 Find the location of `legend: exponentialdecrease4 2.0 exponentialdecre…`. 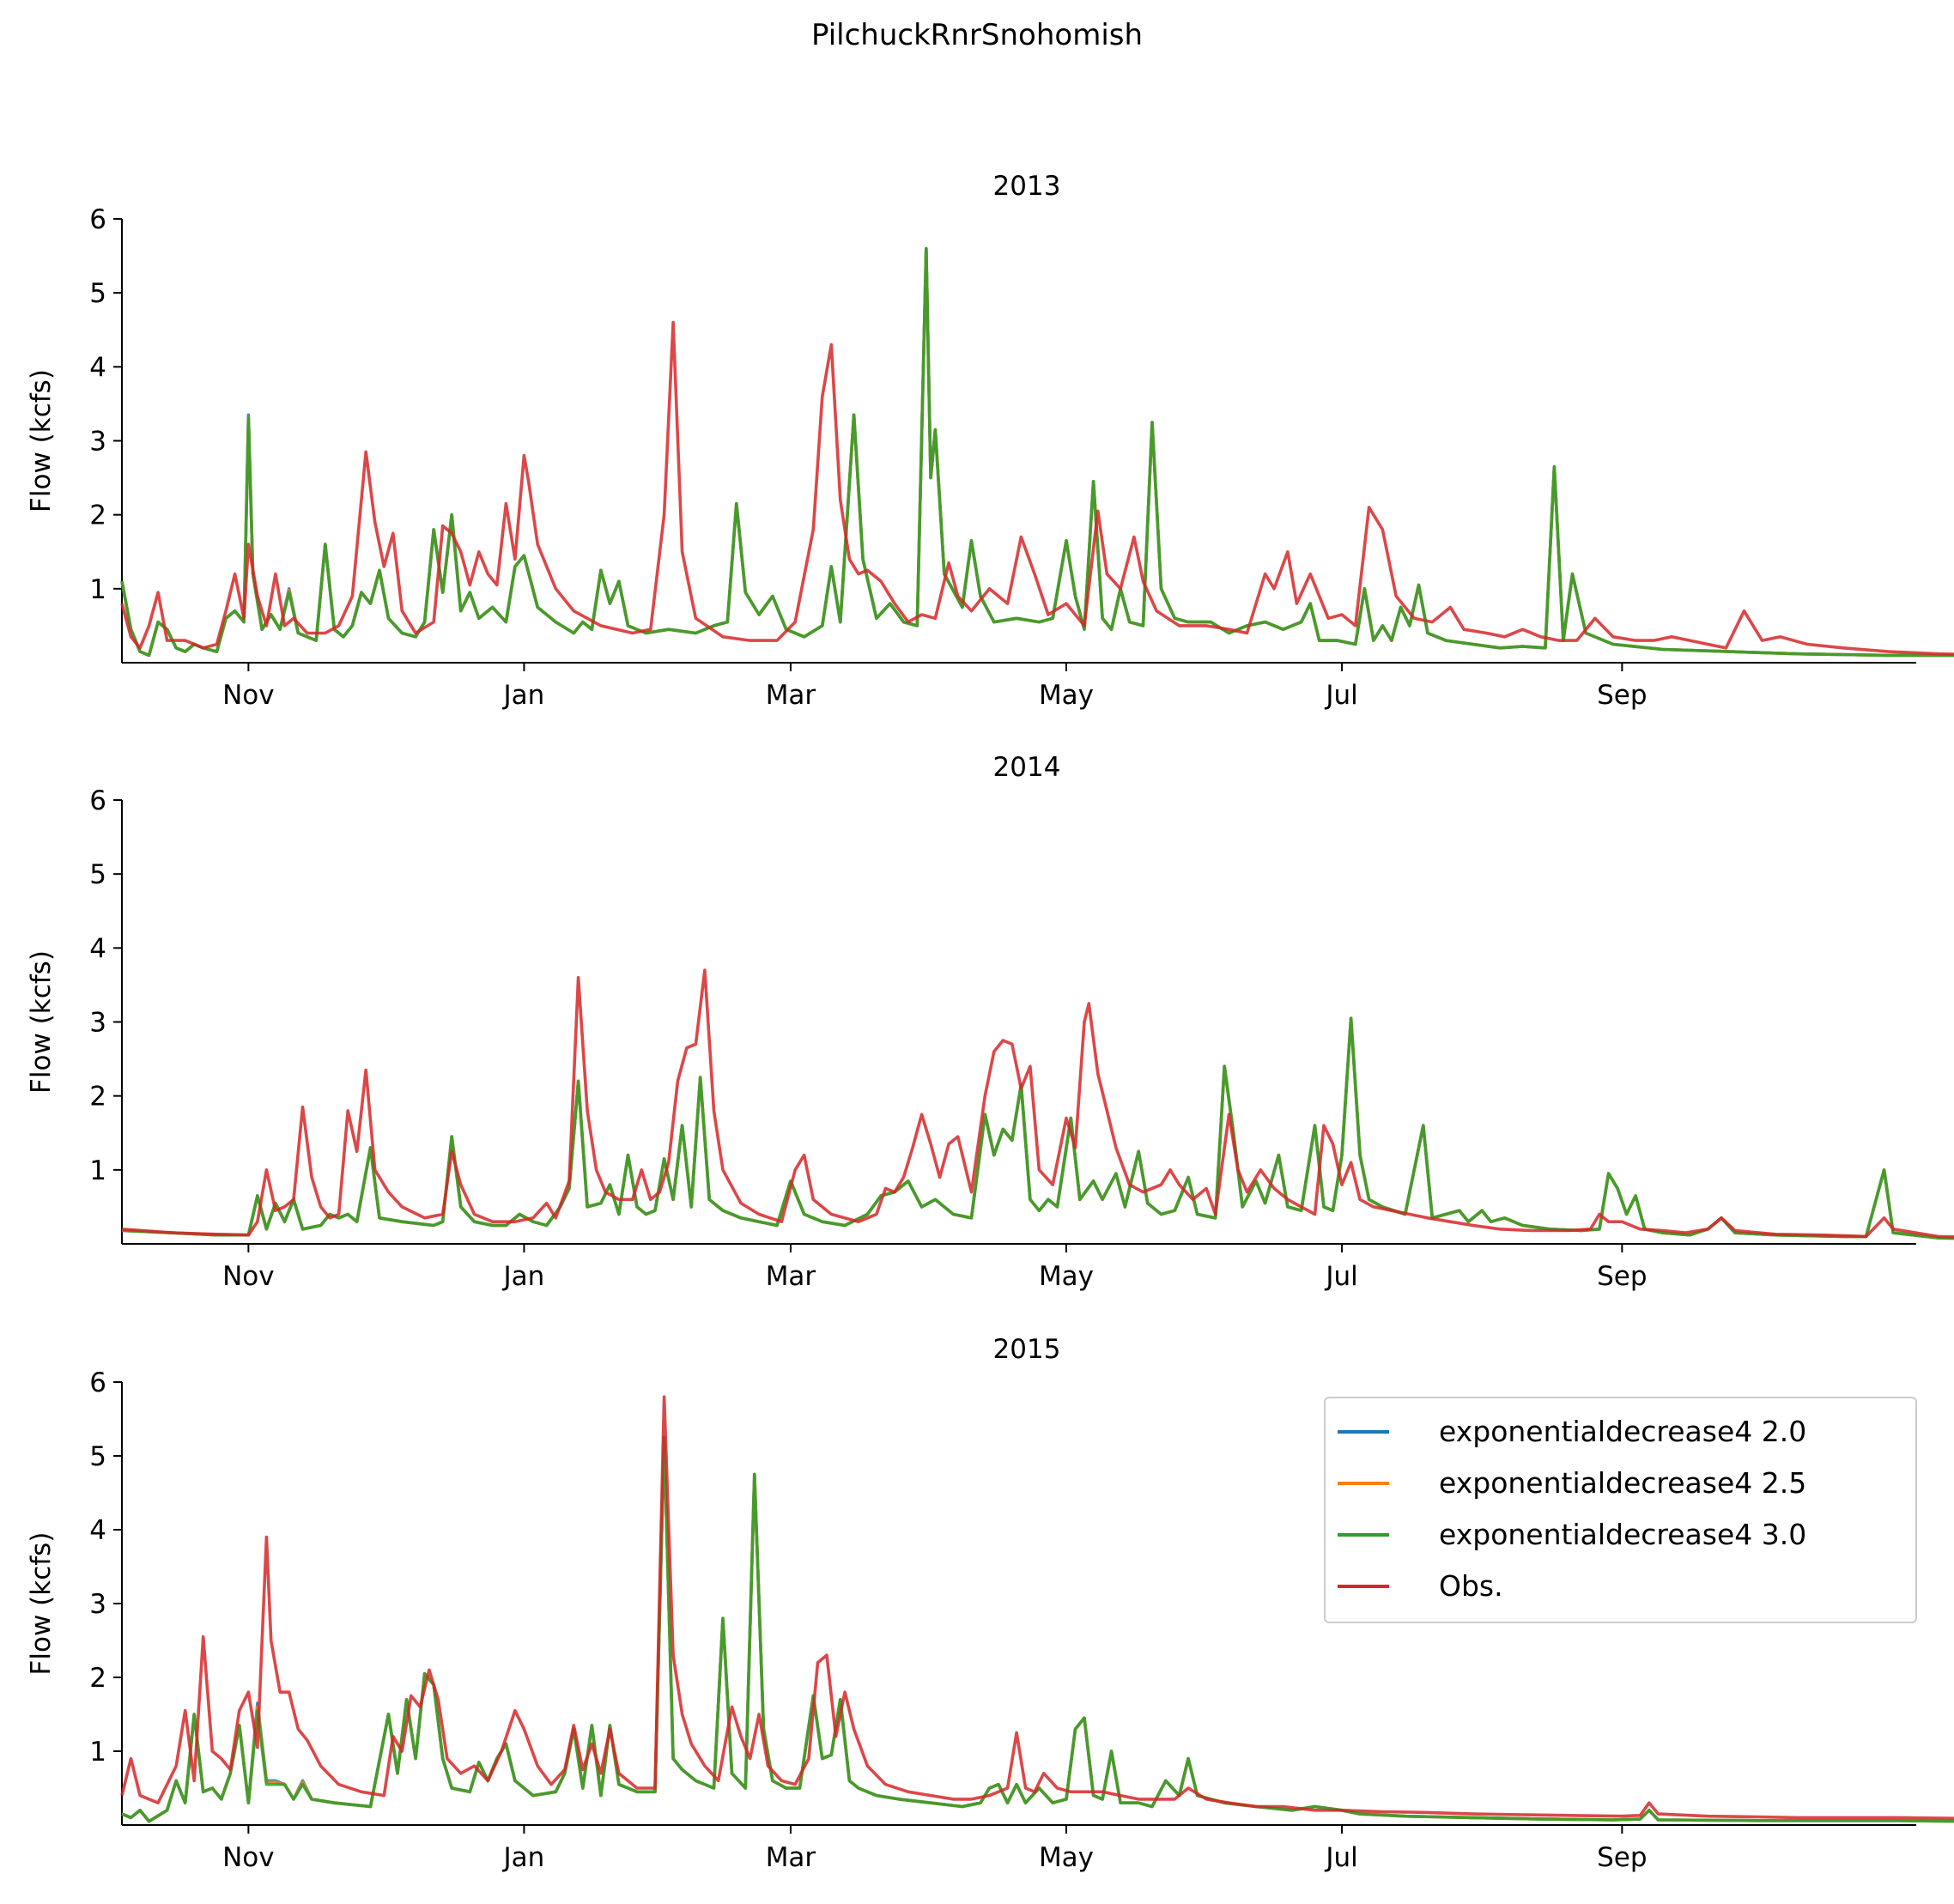

legend: exponentialdecrease4 2.0 exponentialdecre… is located at coordinates (1620, 1510).